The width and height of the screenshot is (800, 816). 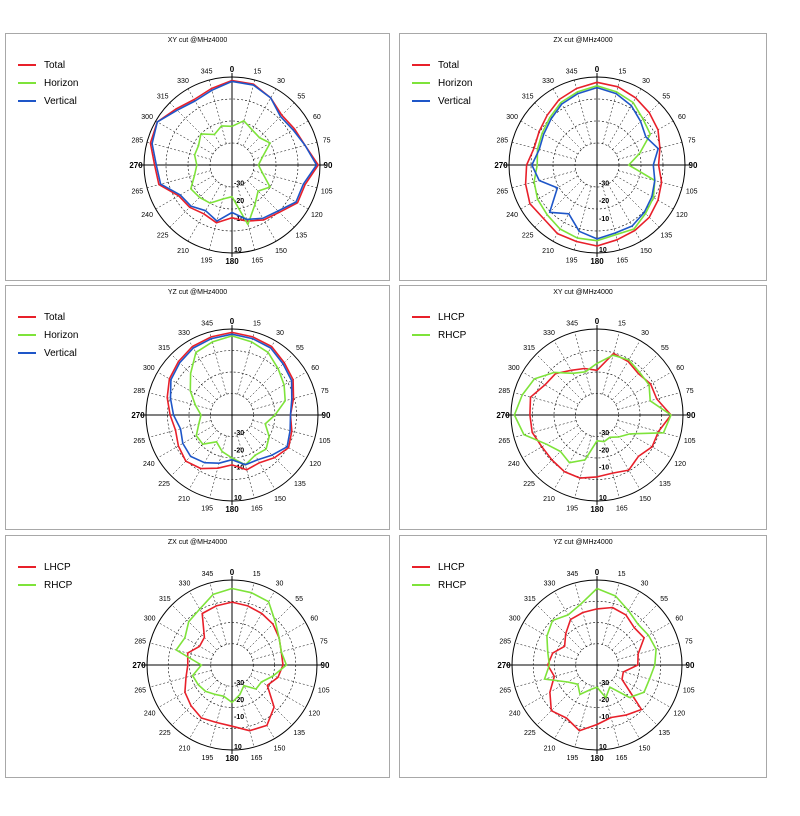 What do you see at coordinates (666, 235) in the screenshot?
I see `angle-tick-label: 135` at bounding box center [666, 235].